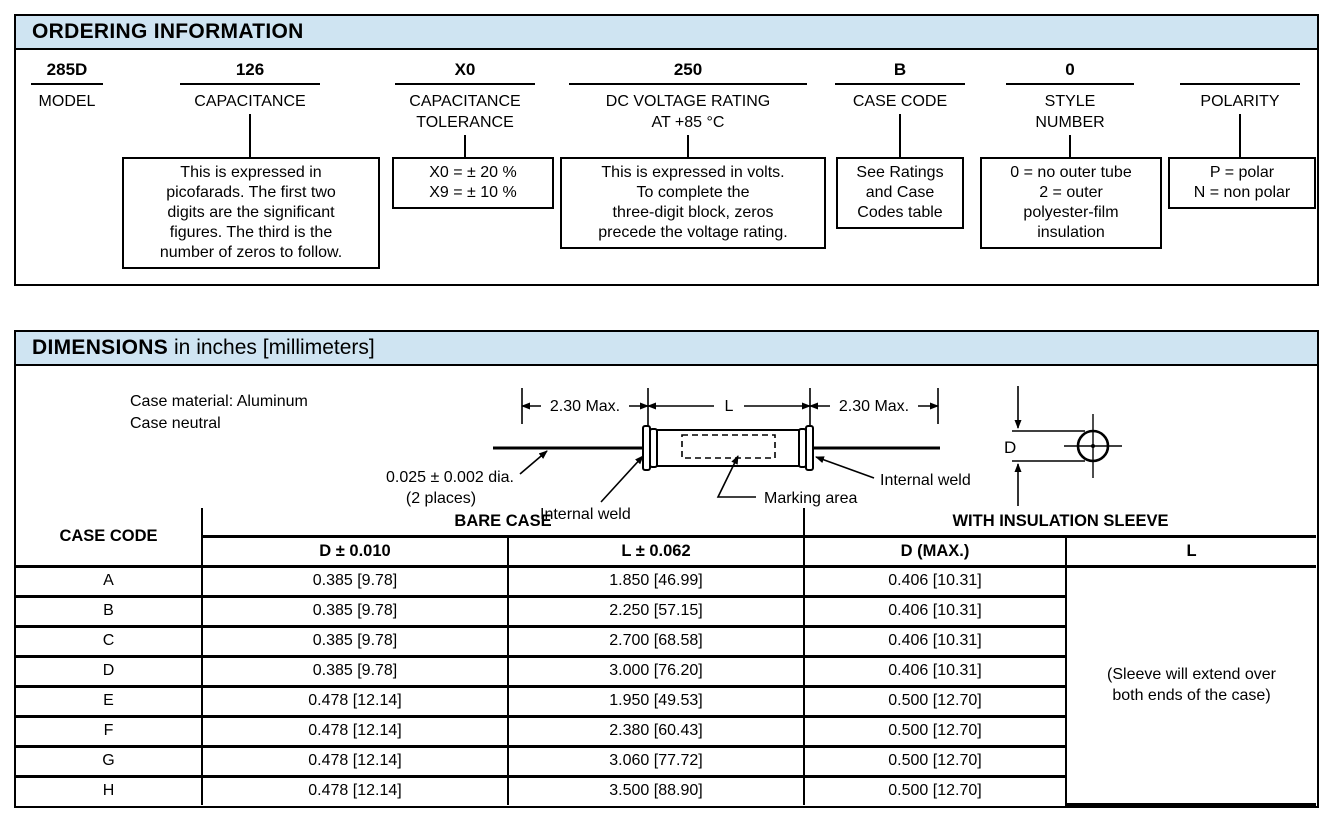  What do you see at coordinates (274, 347) in the screenshot?
I see `dimensions-title-units: in inches [millimeters]` at bounding box center [274, 347].